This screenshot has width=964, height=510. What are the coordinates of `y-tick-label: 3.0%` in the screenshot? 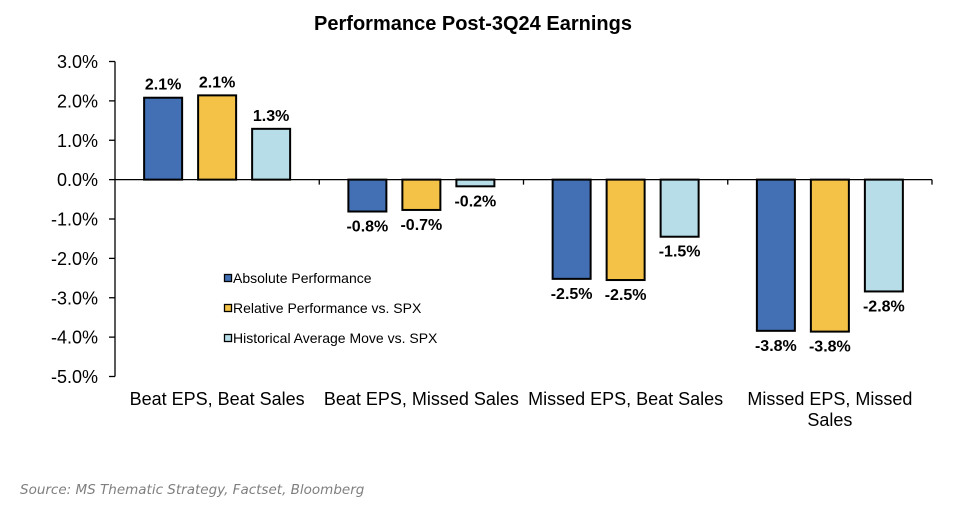 It's located at (77, 62).